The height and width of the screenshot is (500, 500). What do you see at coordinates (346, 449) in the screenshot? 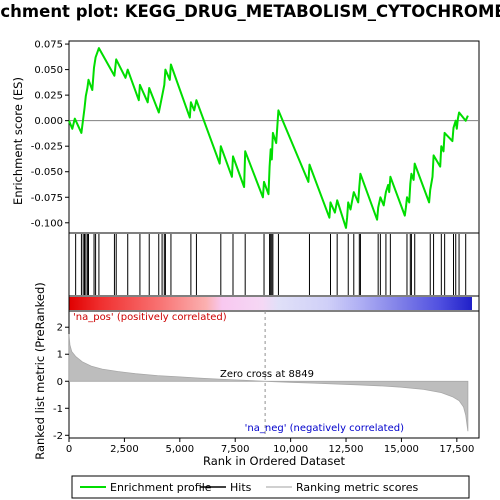
I see `x-tick-label: 12,500` at bounding box center [346, 449].